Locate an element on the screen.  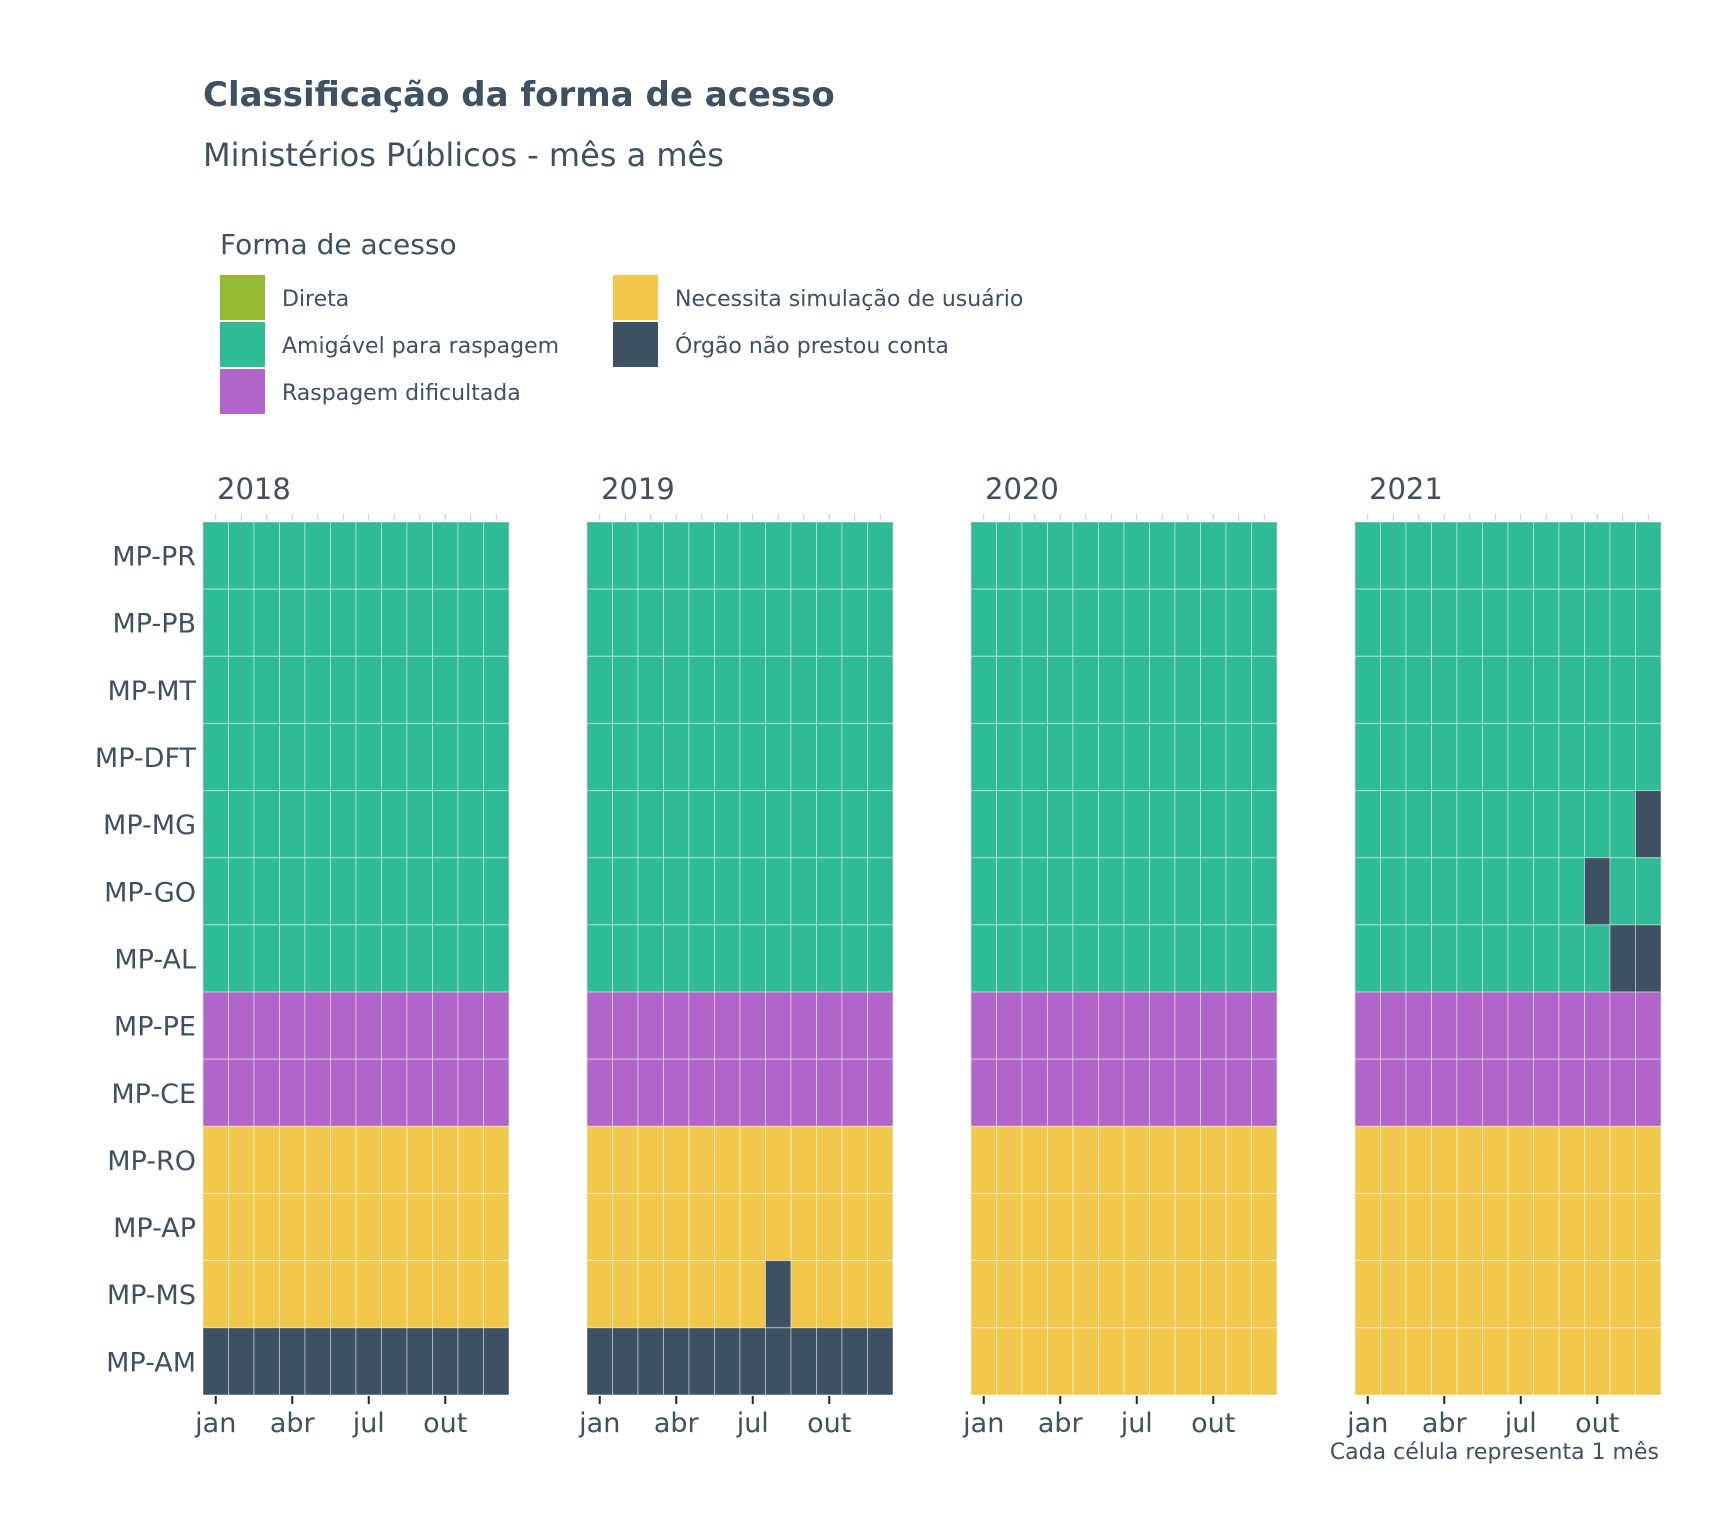
row-label-mp-ap: MP-AP is located at coordinates (154, 1228).